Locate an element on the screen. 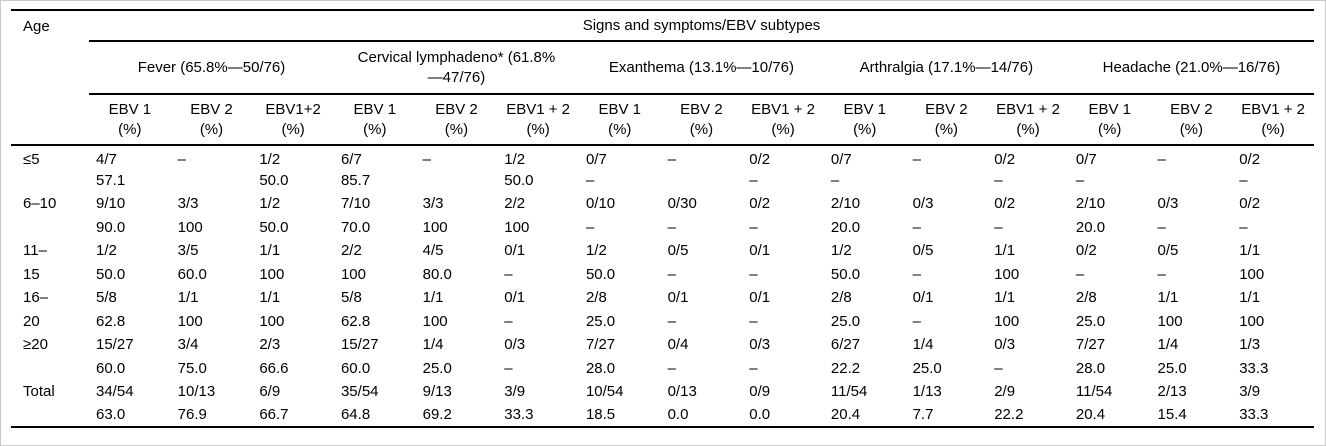 The image size is (1326, 446). percent-cell: 20.4 is located at coordinates (864, 415).